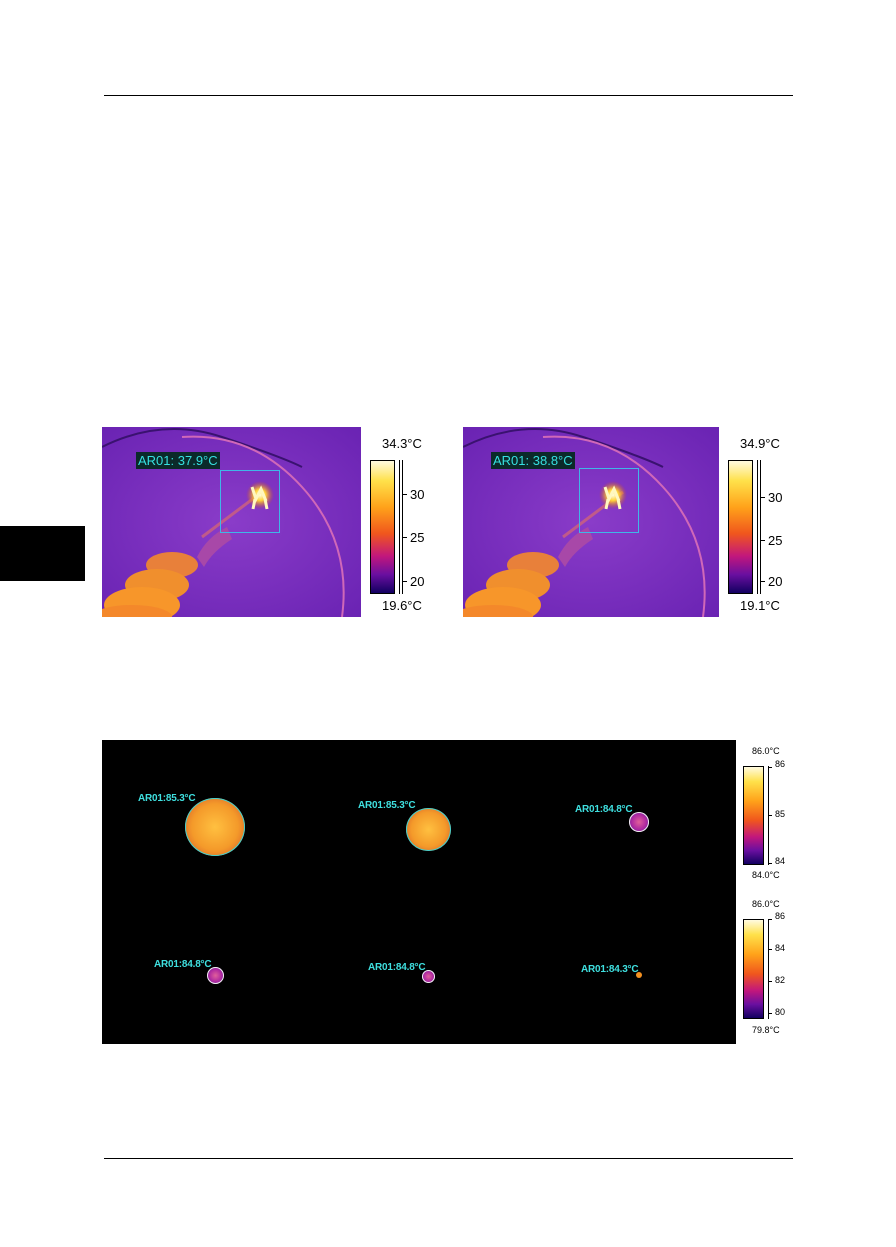  I want to click on temperature-scale-row2: 86.0°C 86 84 82 80 79.8°C, so click(768, 970).